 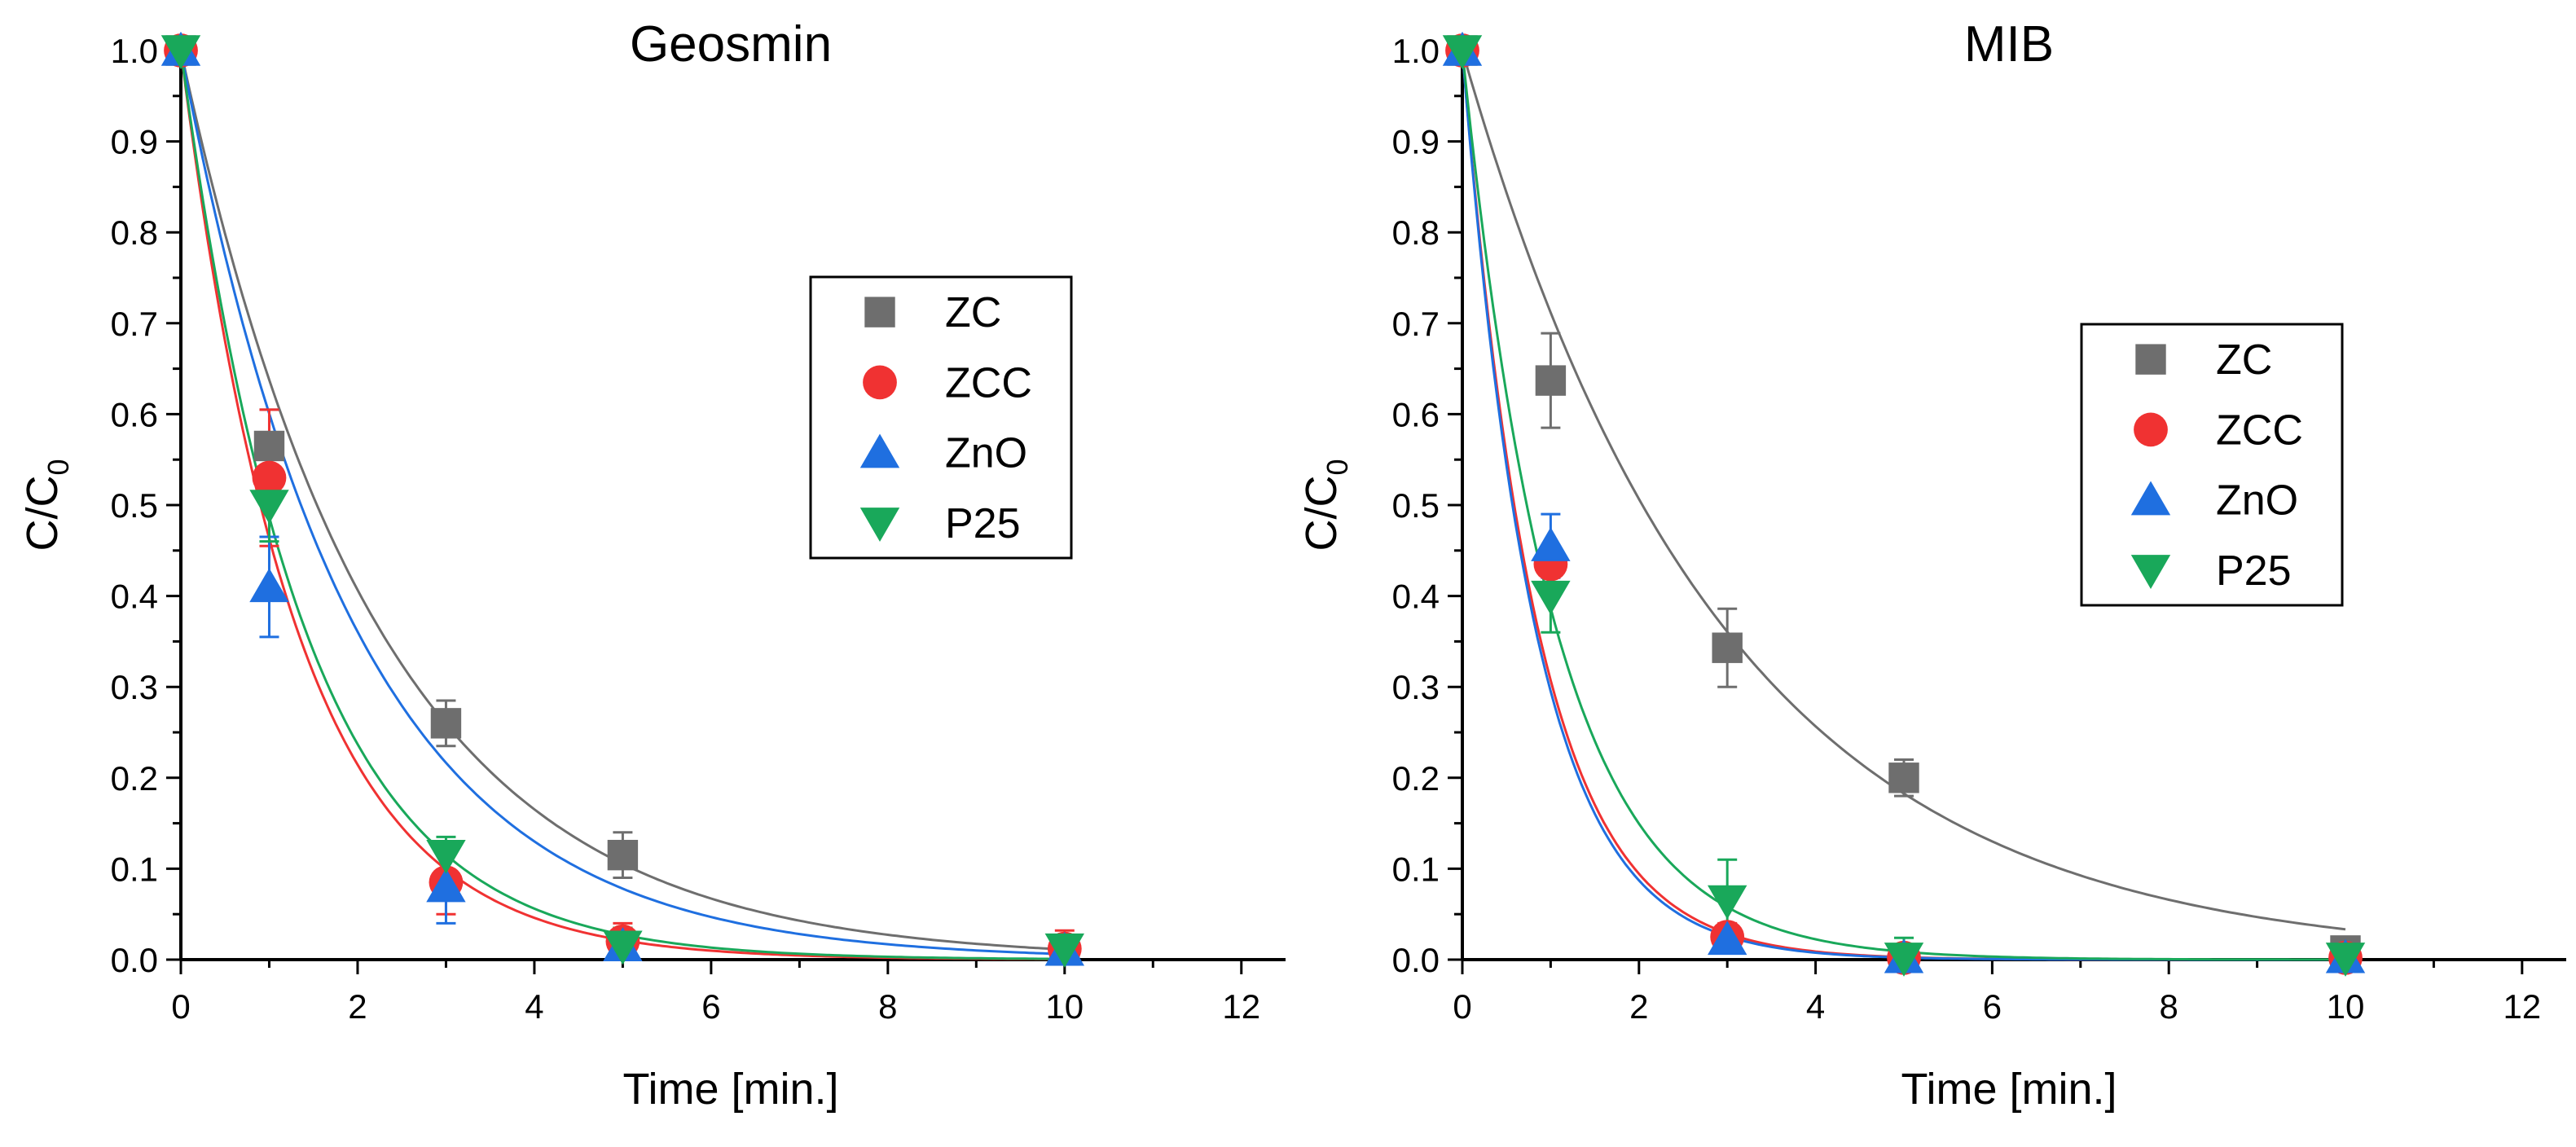 I want to click on data-point-zcc, so click(x=269, y=477).